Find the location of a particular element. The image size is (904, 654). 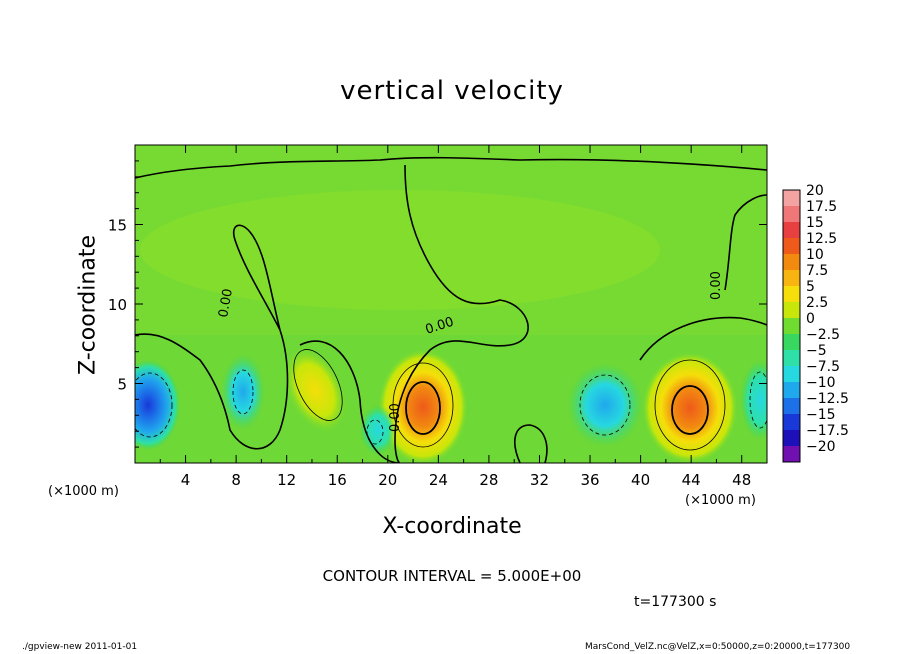

colorbar-label-0: 20 is located at coordinates (815, 191).